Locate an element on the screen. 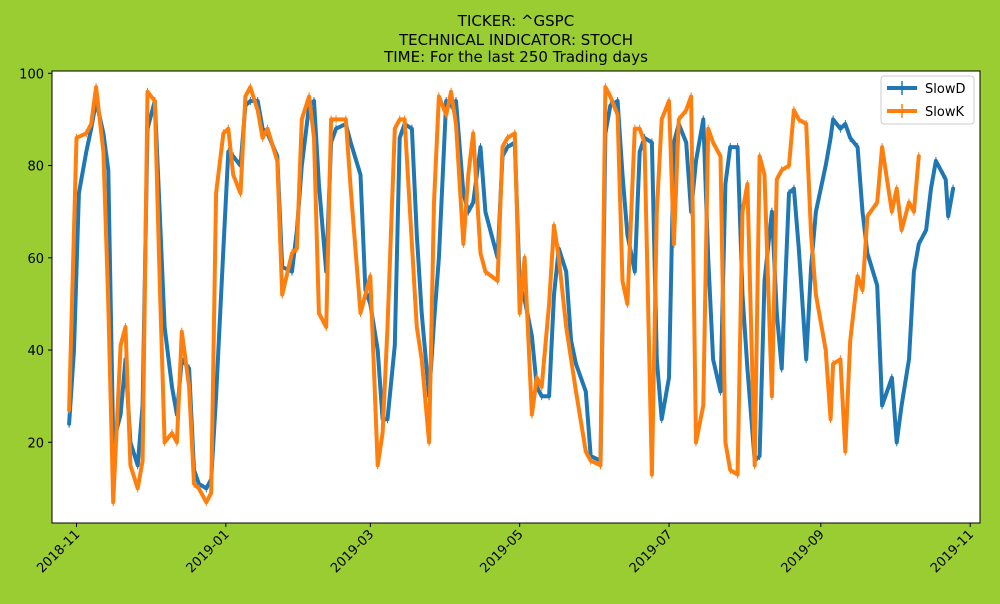 This screenshot has width=1000, height=604. legend-label-slowd: SlowD is located at coordinates (945, 89).